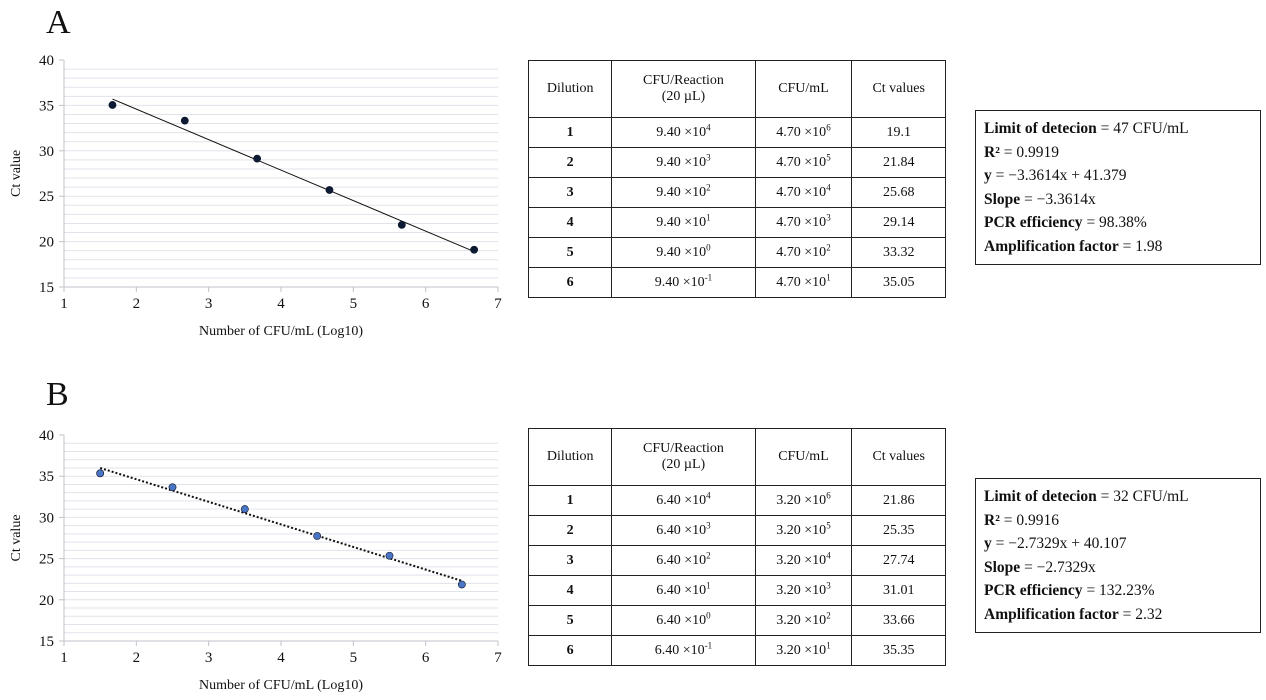 This screenshot has height=700, width=1266. What do you see at coordinates (803, 282) in the screenshot?
I see `cell-cfu-ml: 4.70 ×10¹` at bounding box center [803, 282].